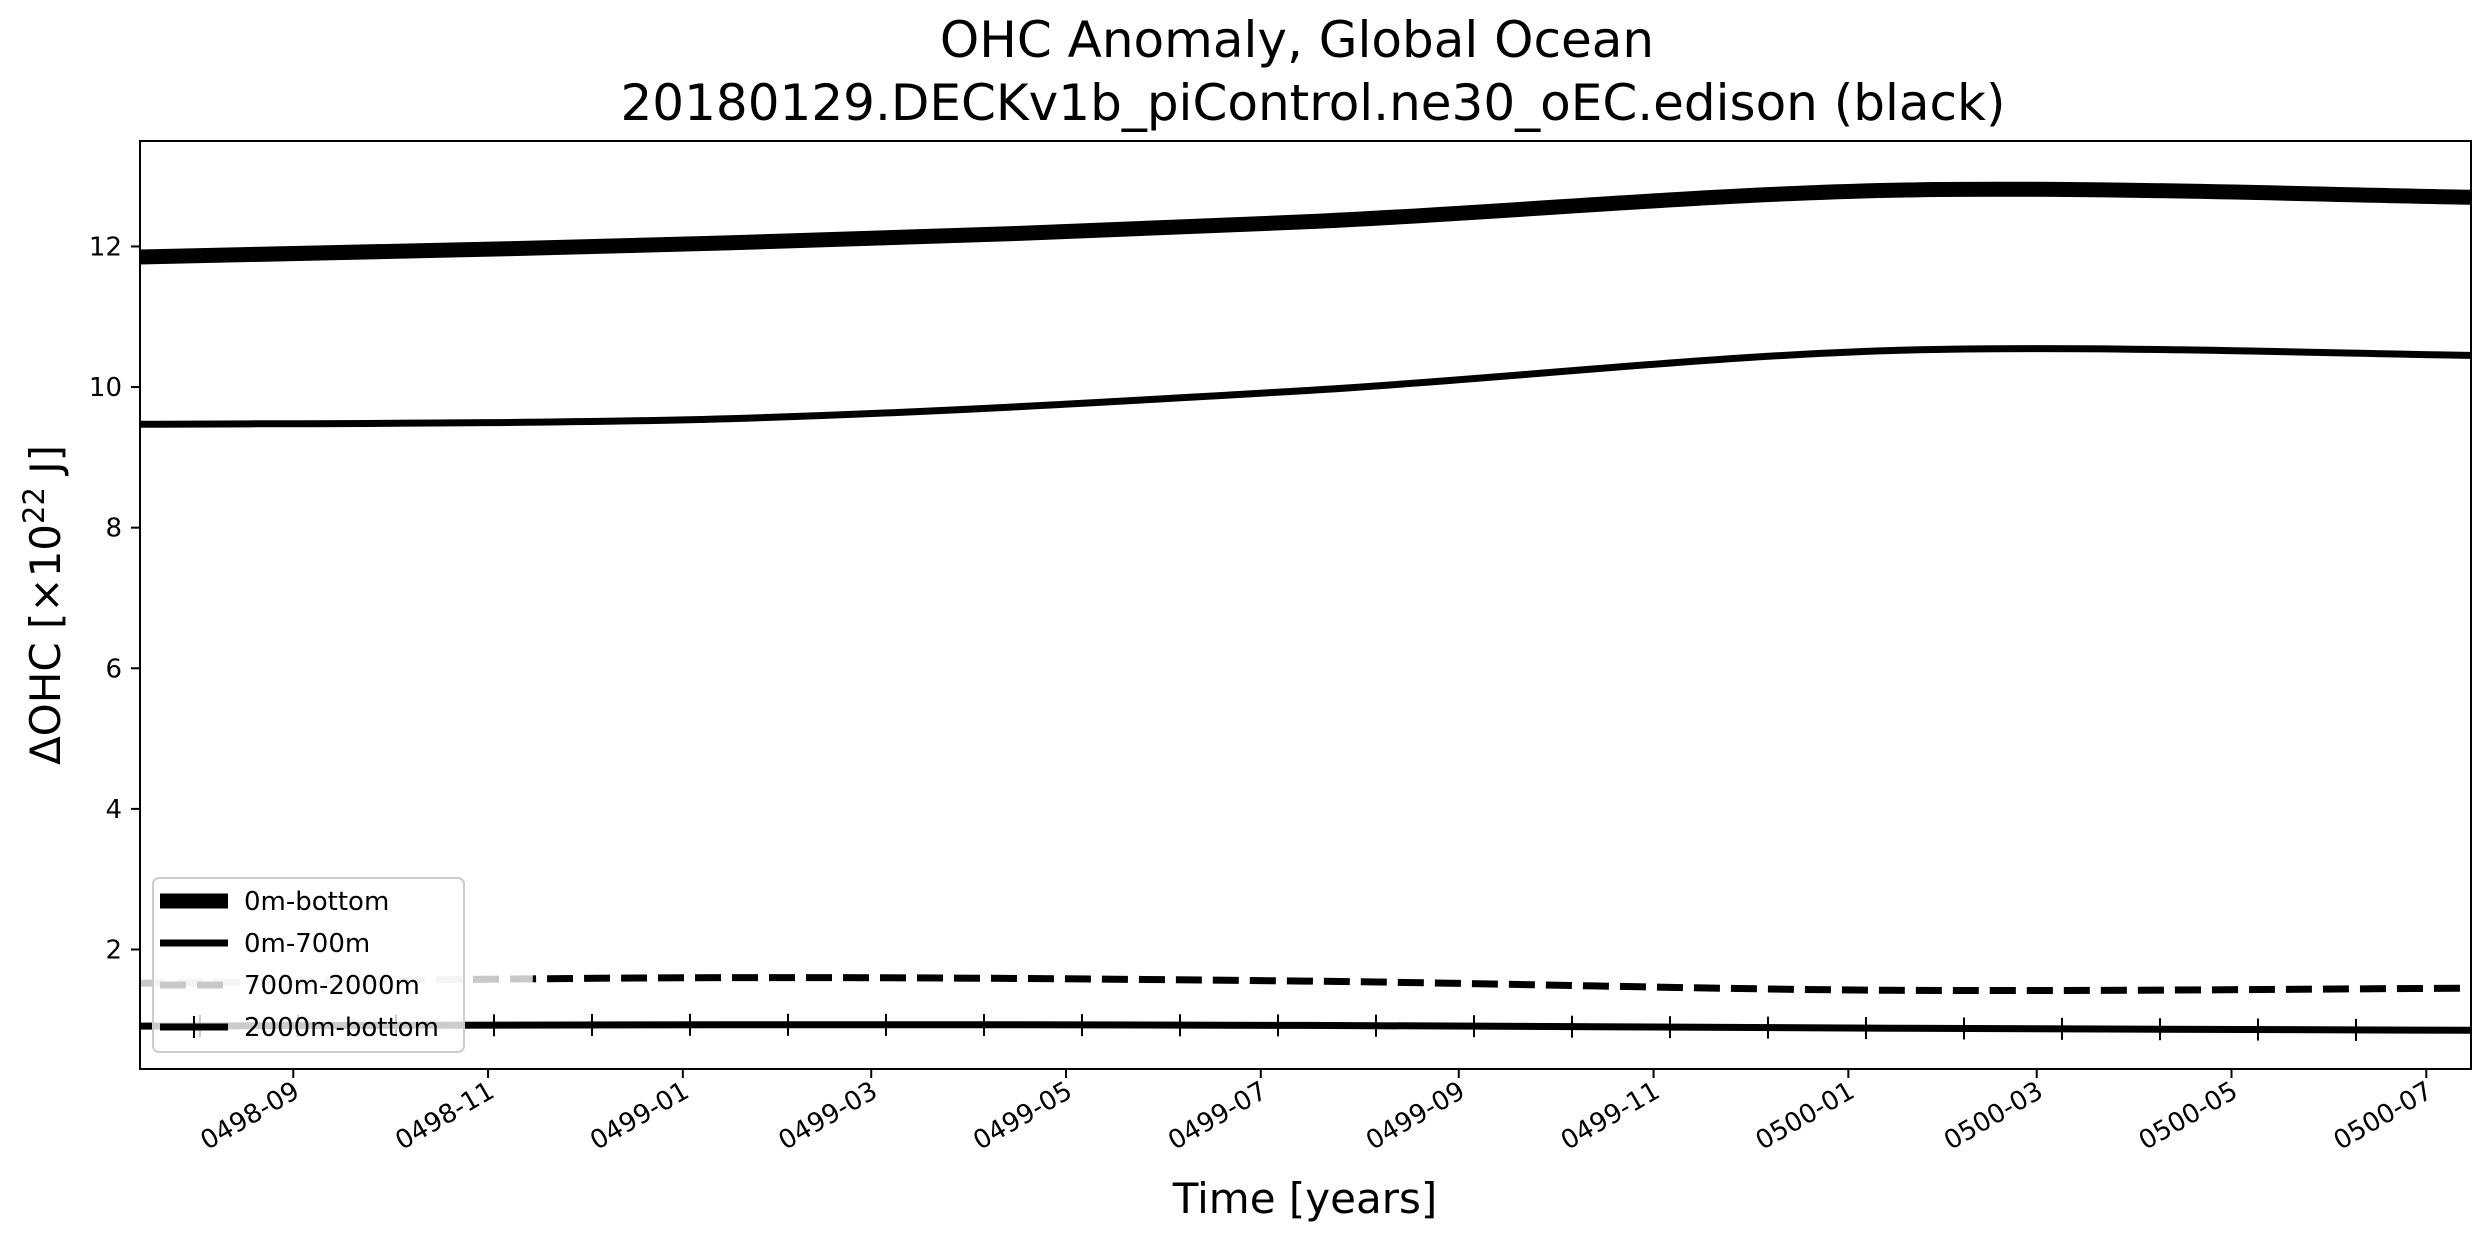 The width and height of the screenshot is (2492, 1241). Describe the element at coordinates (45, 644) in the screenshot. I see `y-axis-label-main: ΔOHC [×10` at that location.